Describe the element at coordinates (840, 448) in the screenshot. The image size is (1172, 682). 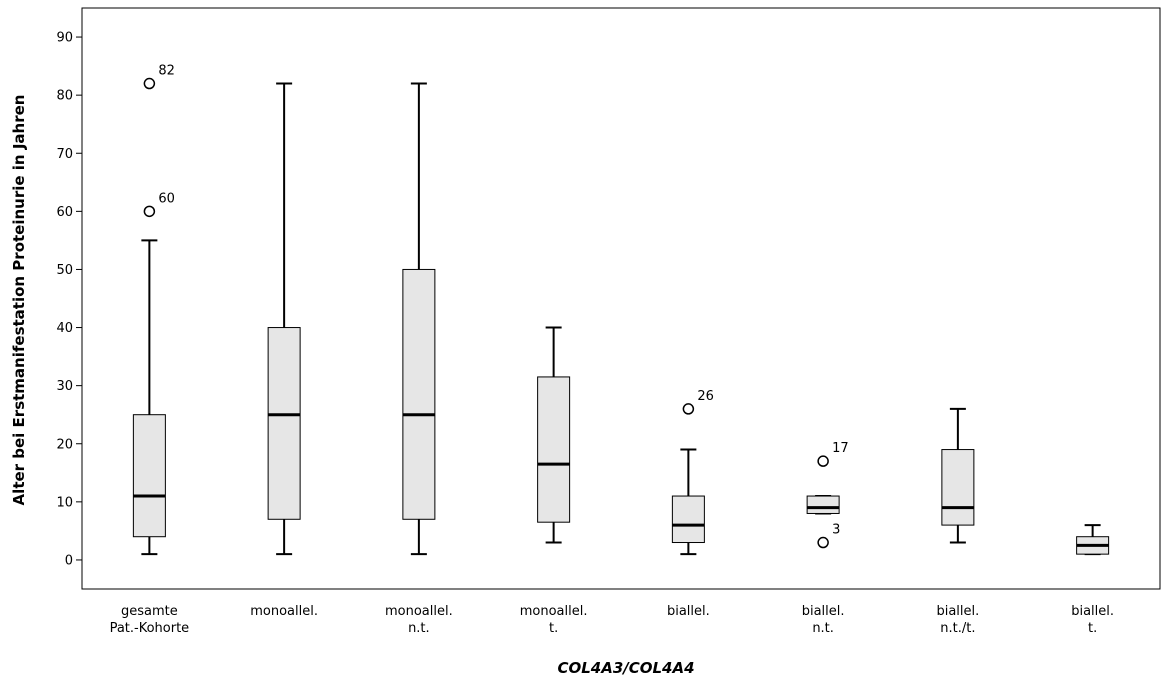
I see `outlier-label: 17` at that location.